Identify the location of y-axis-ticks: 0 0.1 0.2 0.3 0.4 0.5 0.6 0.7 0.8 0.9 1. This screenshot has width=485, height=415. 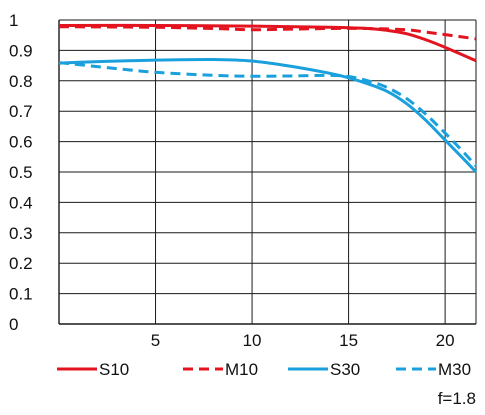
(21, 172).